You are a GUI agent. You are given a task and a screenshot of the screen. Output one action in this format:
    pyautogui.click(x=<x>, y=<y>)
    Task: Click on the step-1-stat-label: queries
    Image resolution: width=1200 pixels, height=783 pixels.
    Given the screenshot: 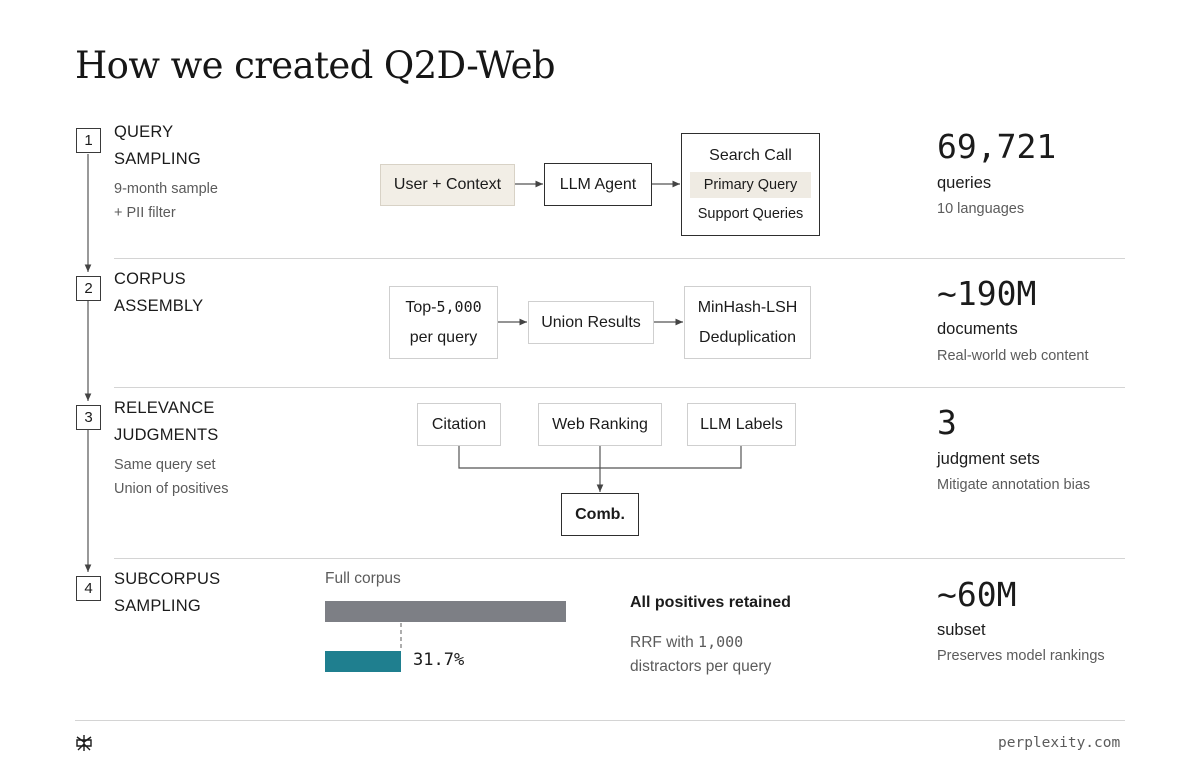 What is the action you would take?
    pyautogui.click(x=964, y=183)
    